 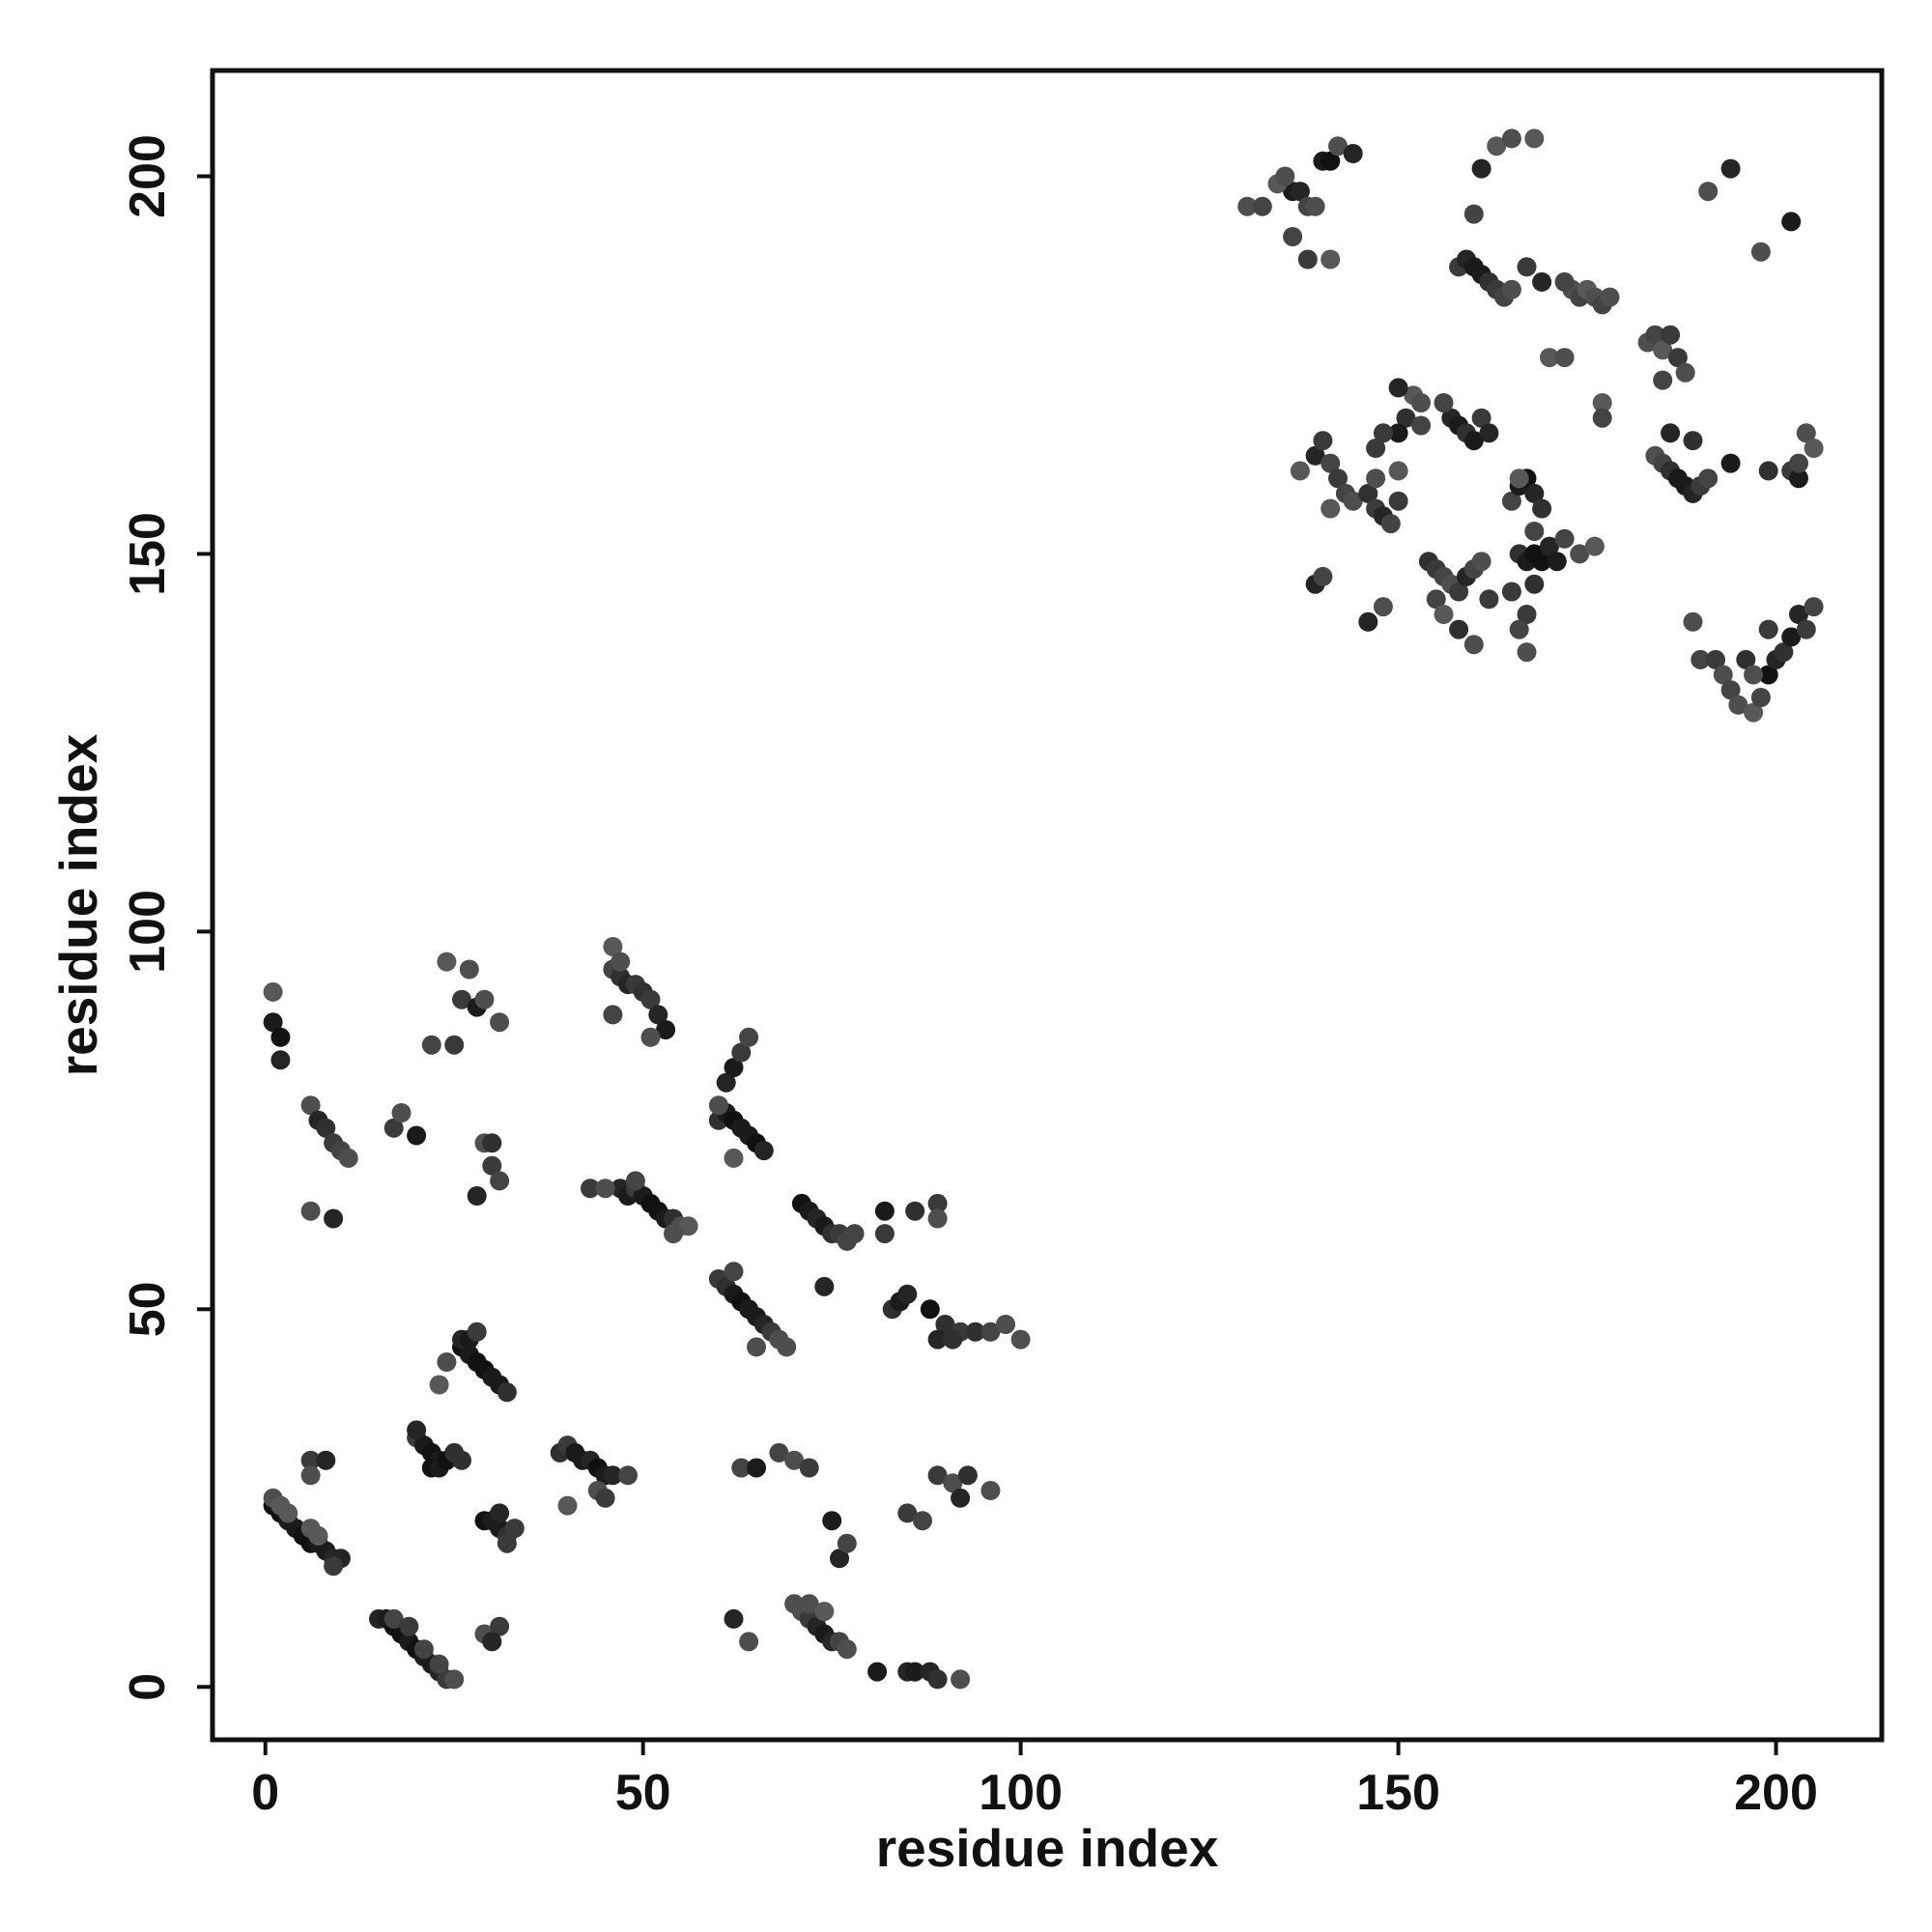 What do you see at coordinates (148, 176) in the screenshot?
I see `y-tick-label: 200` at bounding box center [148, 176].